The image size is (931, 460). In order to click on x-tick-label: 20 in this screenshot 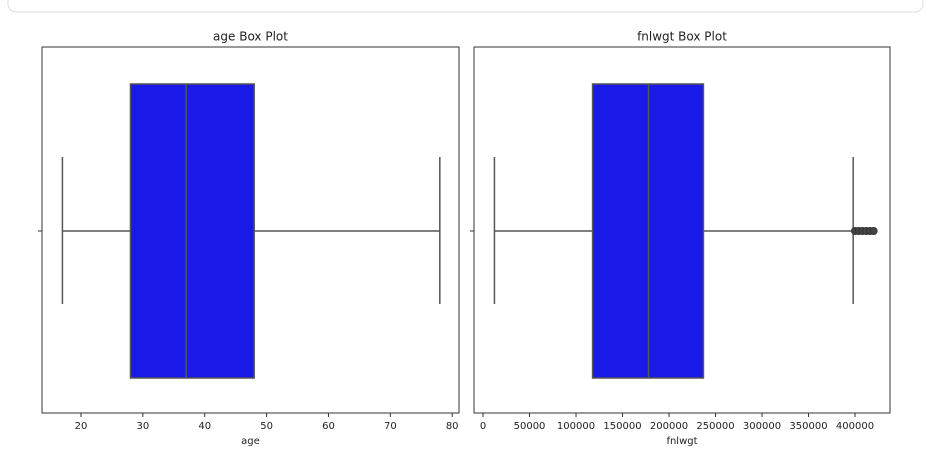, I will do `click(81, 426)`.